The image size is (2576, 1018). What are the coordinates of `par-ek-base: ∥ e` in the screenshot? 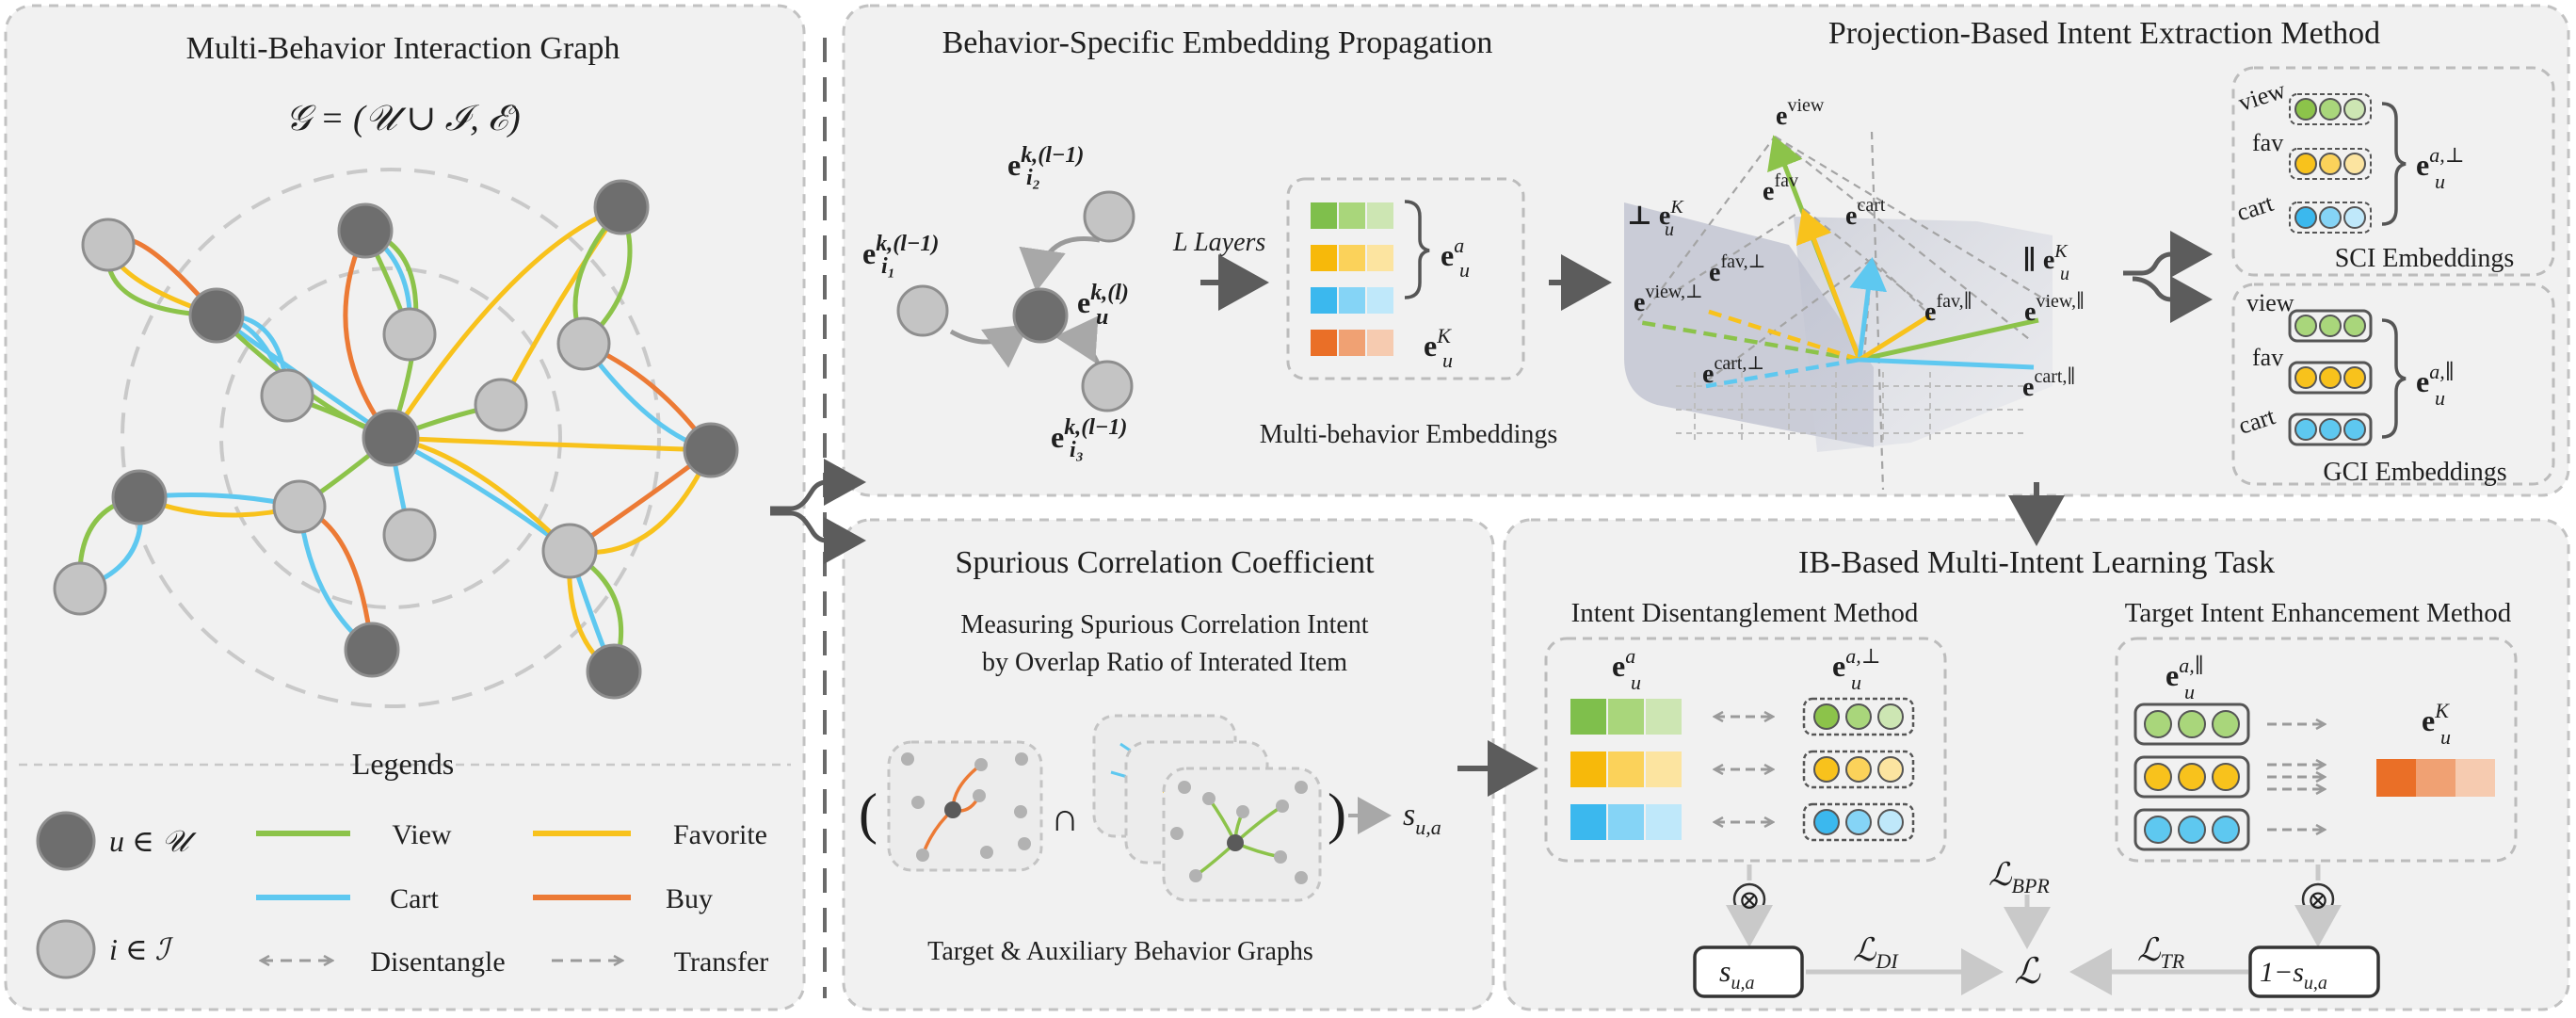 It's located at (2038, 261).